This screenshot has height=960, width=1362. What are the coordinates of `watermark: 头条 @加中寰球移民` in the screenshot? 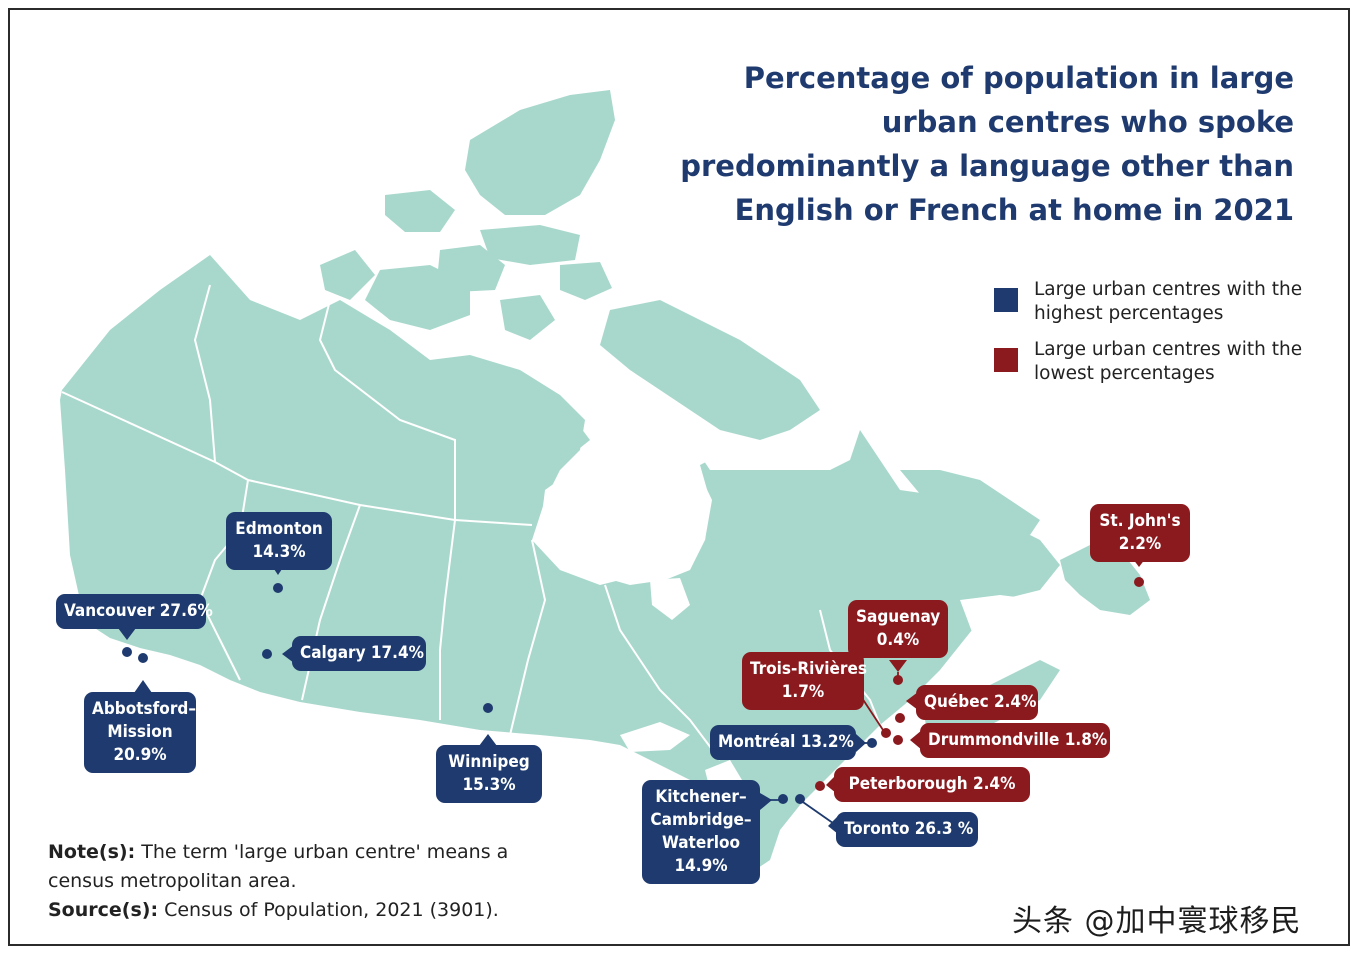 It's located at (1157, 921).